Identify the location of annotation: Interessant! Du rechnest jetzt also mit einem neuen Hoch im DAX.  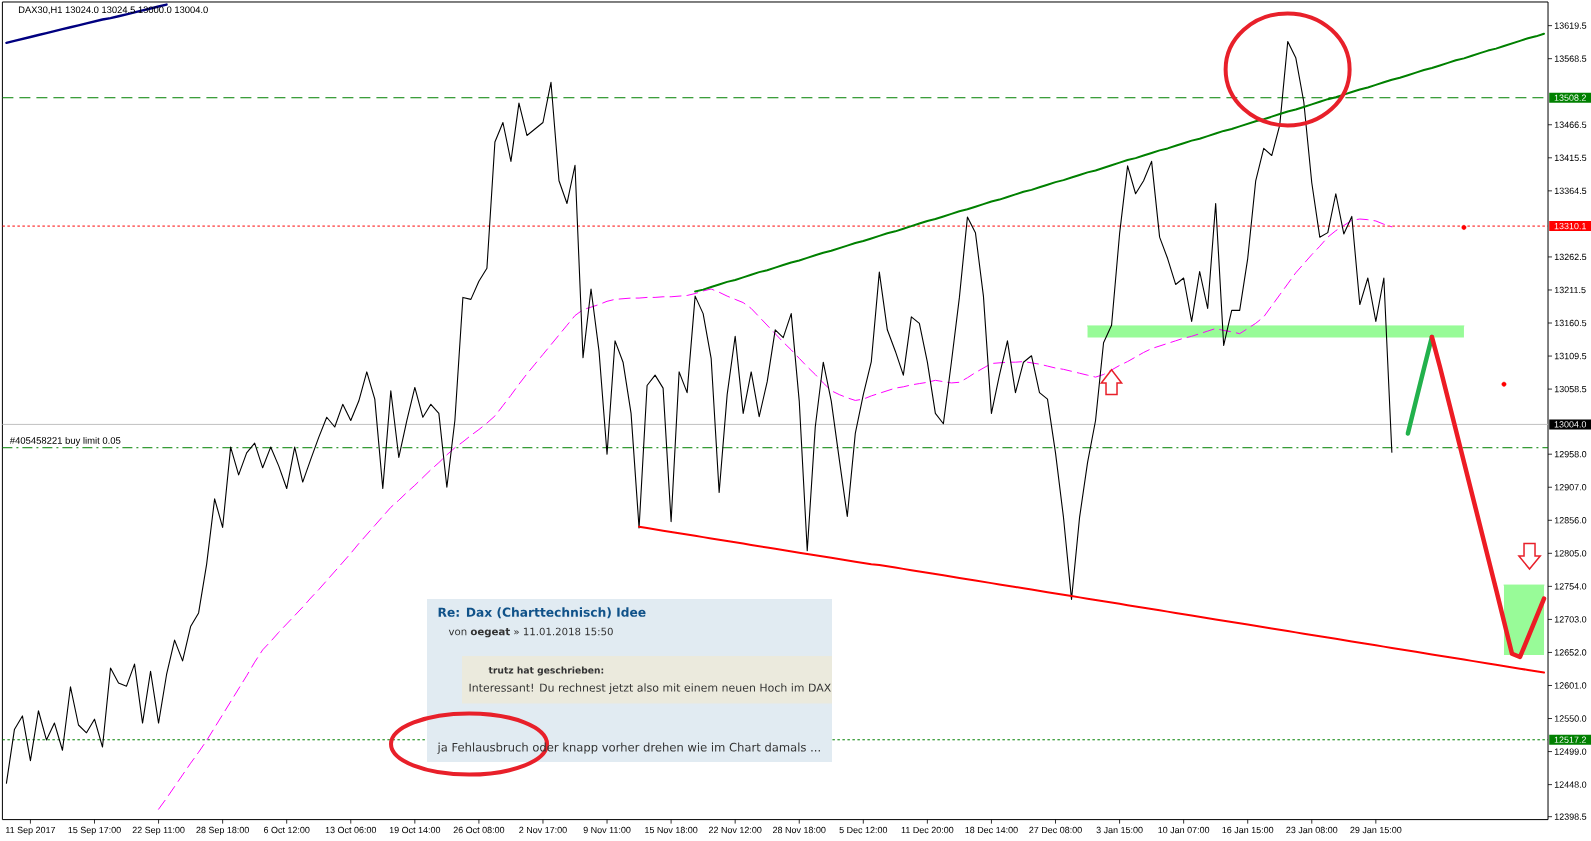
(650, 688).